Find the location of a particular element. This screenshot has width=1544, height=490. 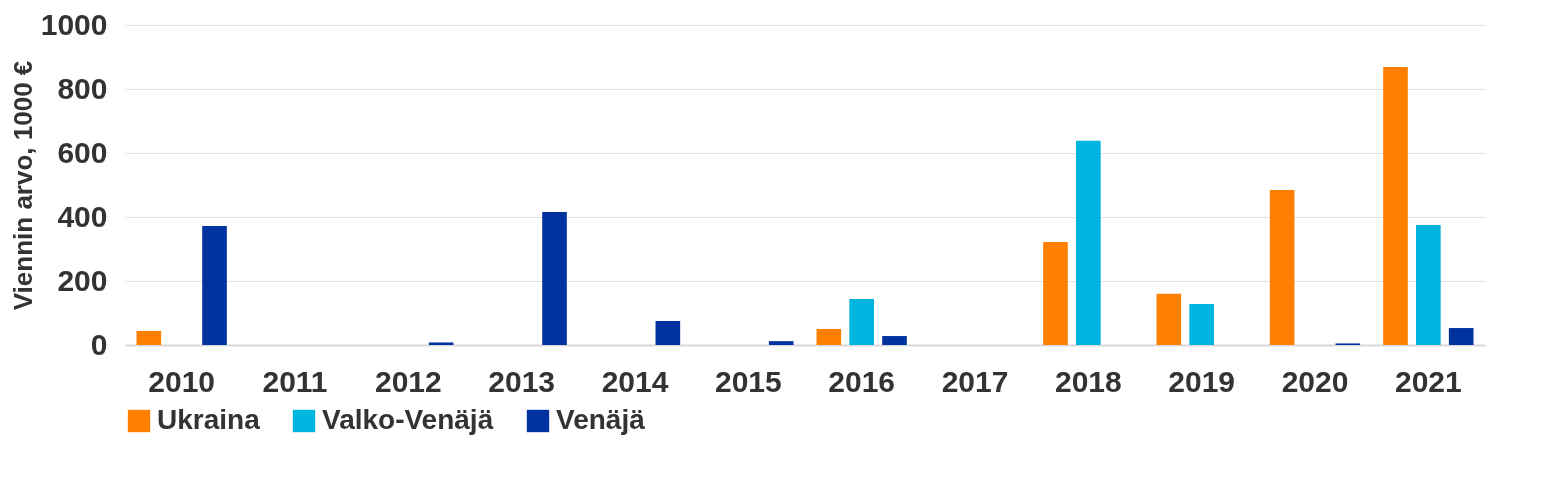

x-tick-label: 2011 is located at coordinates (295, 381).